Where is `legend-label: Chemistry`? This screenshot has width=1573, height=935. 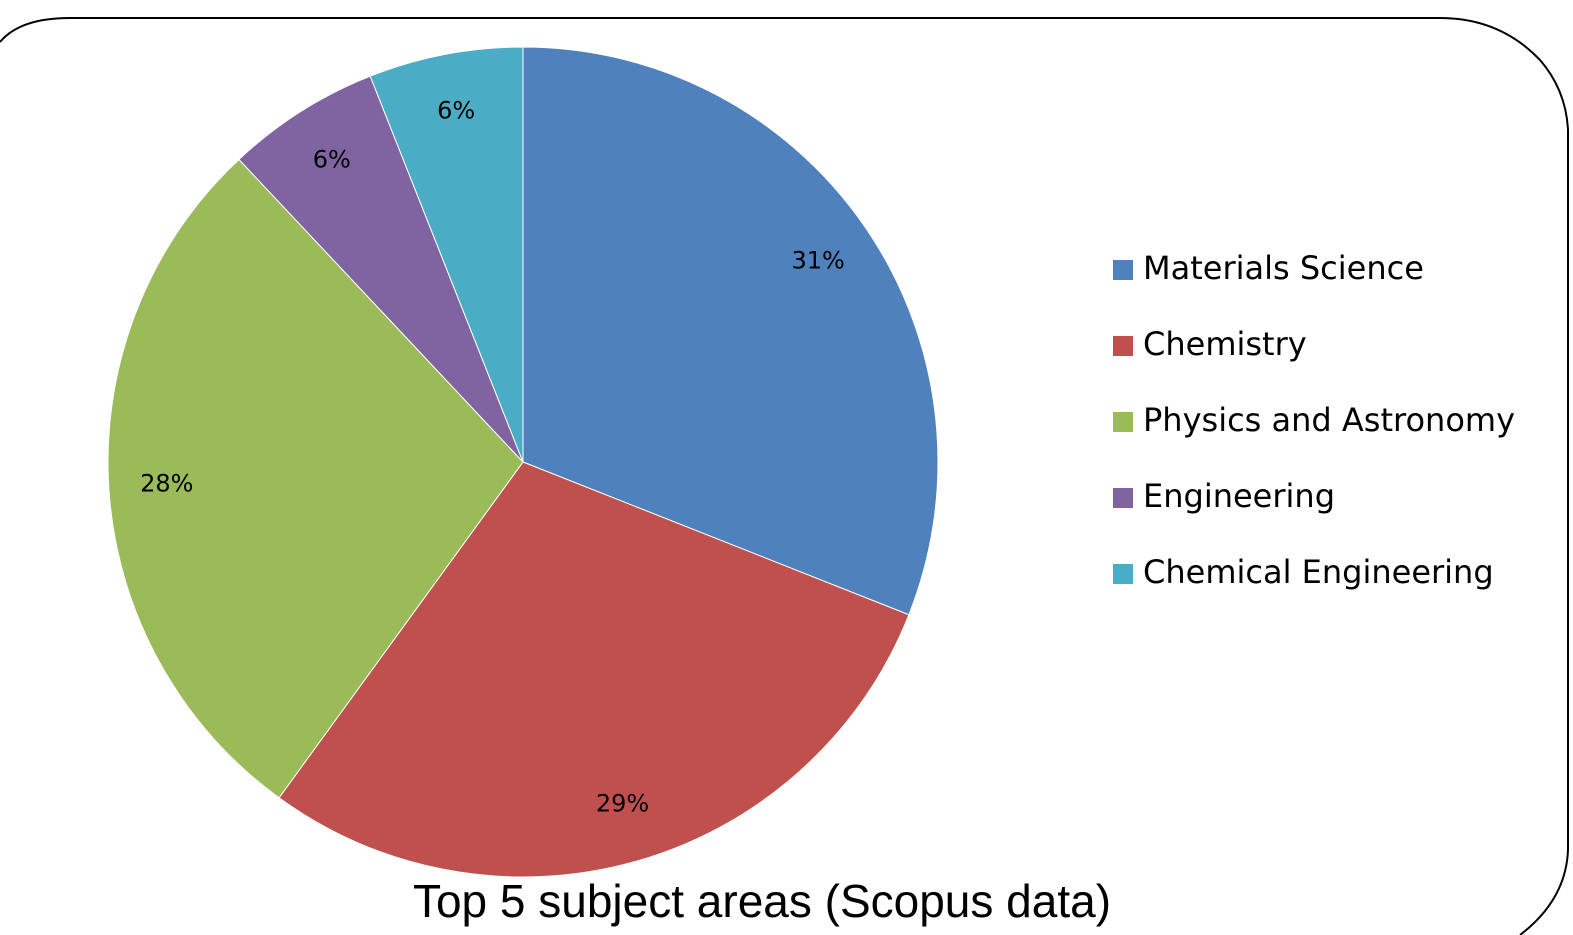
legend-label: Chemistry is located at coordinates (1225, 344).